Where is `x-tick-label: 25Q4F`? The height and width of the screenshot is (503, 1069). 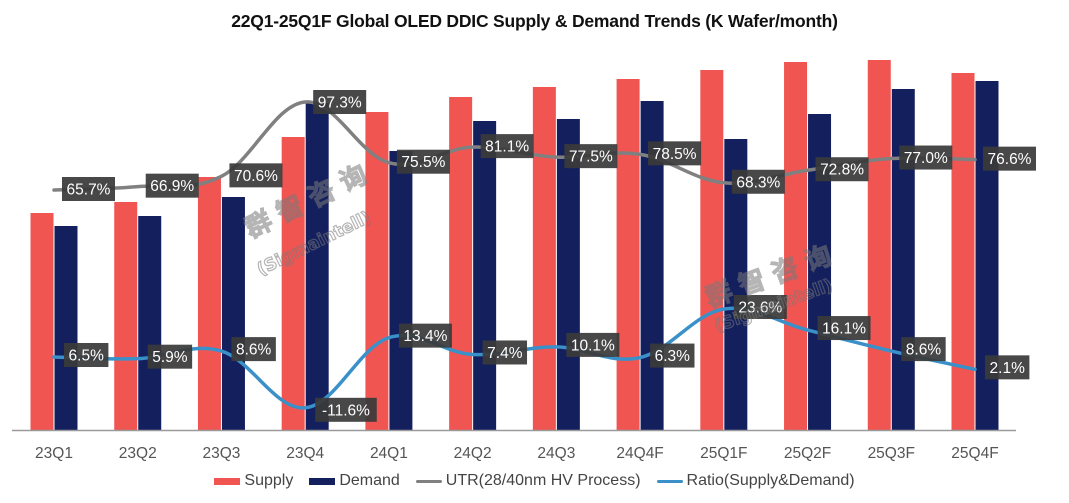
x-tick-label: 25Q4F is located at coordinates (974, 453).